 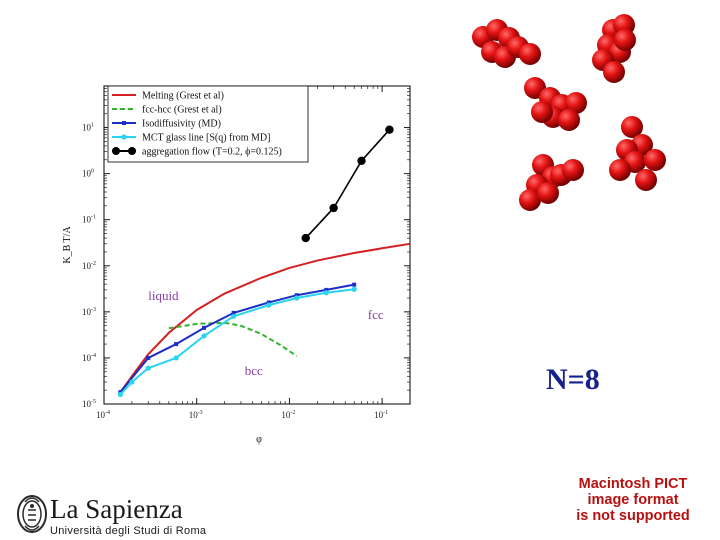 What do you see at coordinates (128, 531) in the screenshot?
I see `logo-subtitle: Università degli Studi di Roma` at bounding box center [128, 531].